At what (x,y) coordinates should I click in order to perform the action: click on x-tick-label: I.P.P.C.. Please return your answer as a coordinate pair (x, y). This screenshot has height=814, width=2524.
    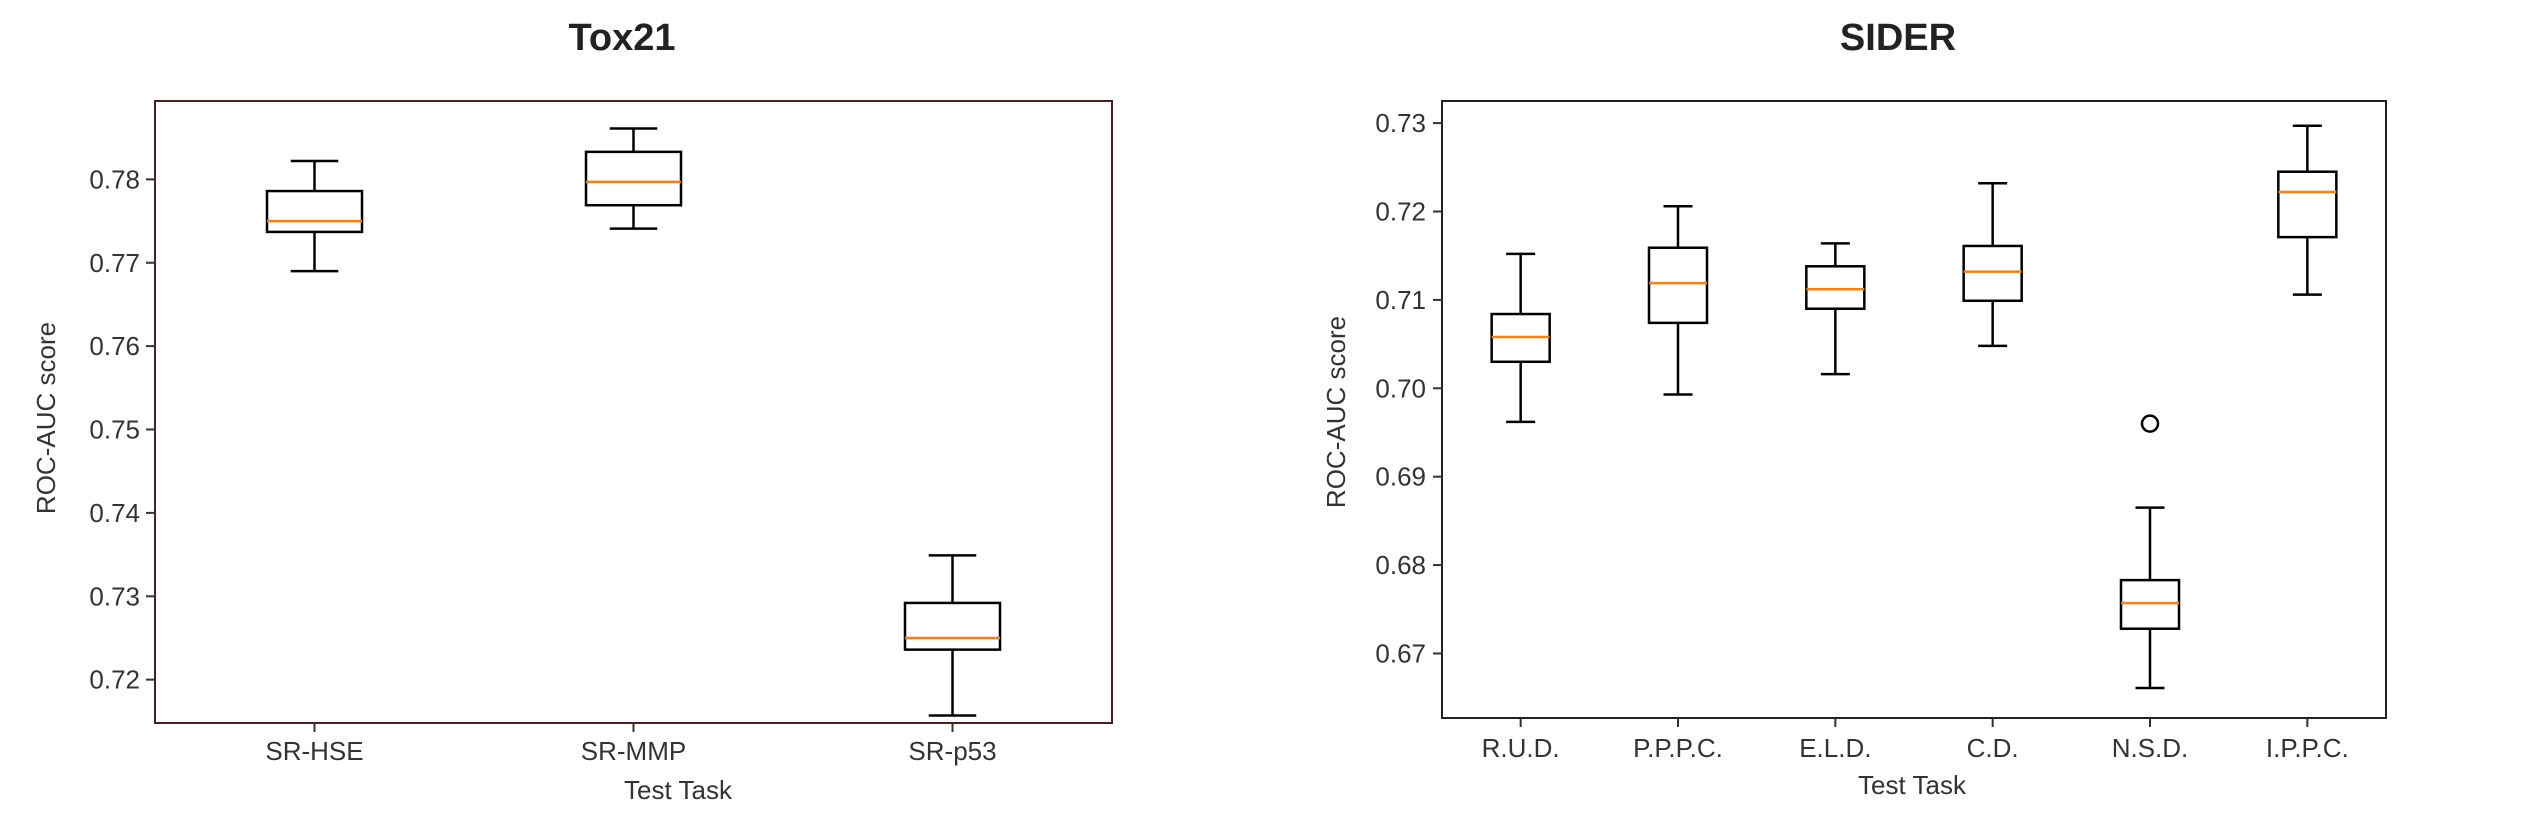
    Looking at the image, I should click on (2307, 748).